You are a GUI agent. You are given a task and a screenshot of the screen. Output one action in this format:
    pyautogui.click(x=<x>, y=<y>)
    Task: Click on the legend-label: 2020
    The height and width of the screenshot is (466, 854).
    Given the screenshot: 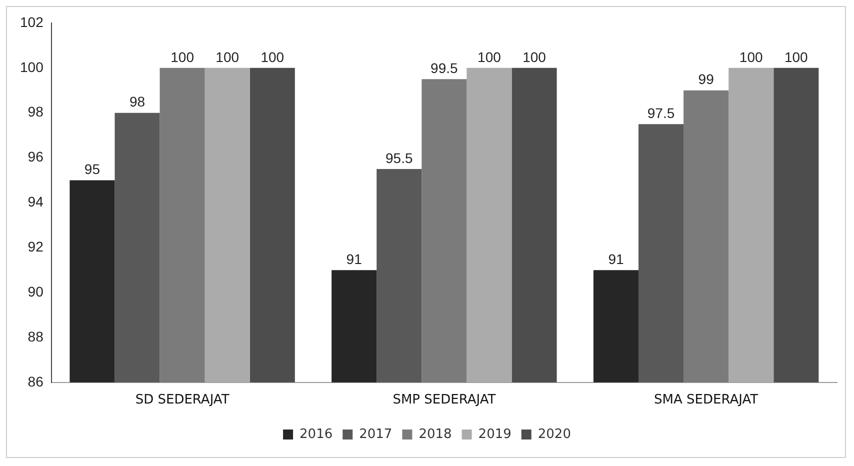 What is the action you would take?
    pyautogui.click(x=554, y=434)
    